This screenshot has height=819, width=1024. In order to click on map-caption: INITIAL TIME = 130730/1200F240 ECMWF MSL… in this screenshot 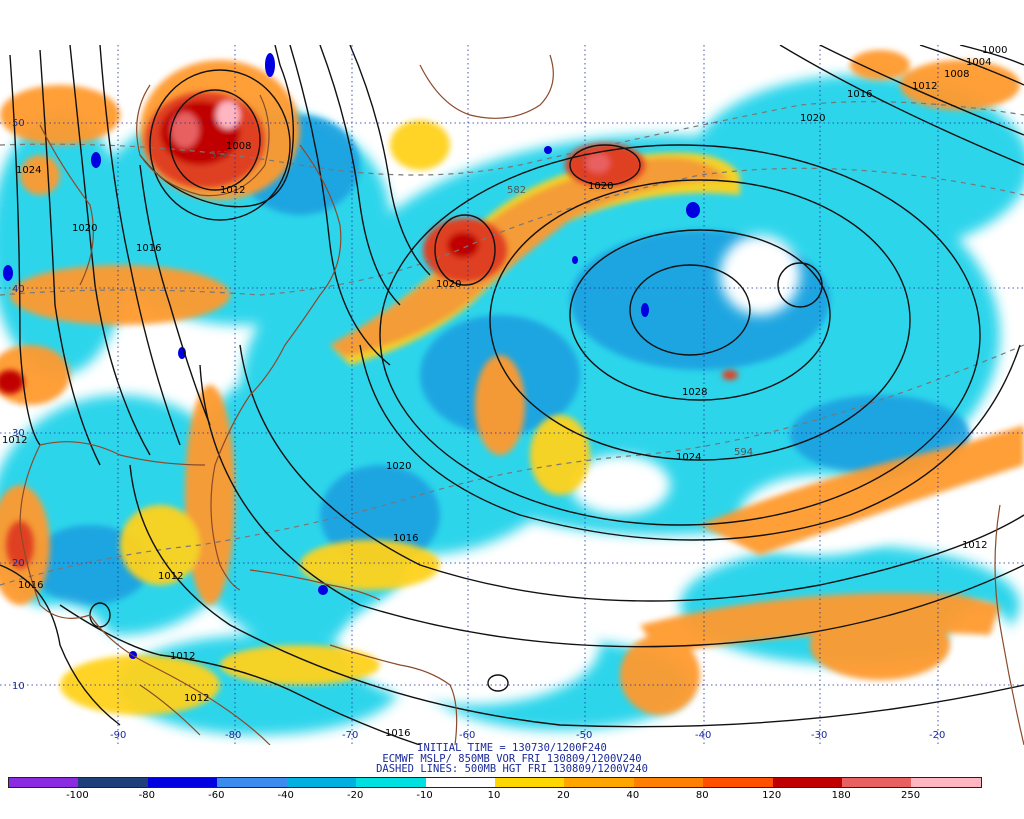, I will do `click(512, 759)`.